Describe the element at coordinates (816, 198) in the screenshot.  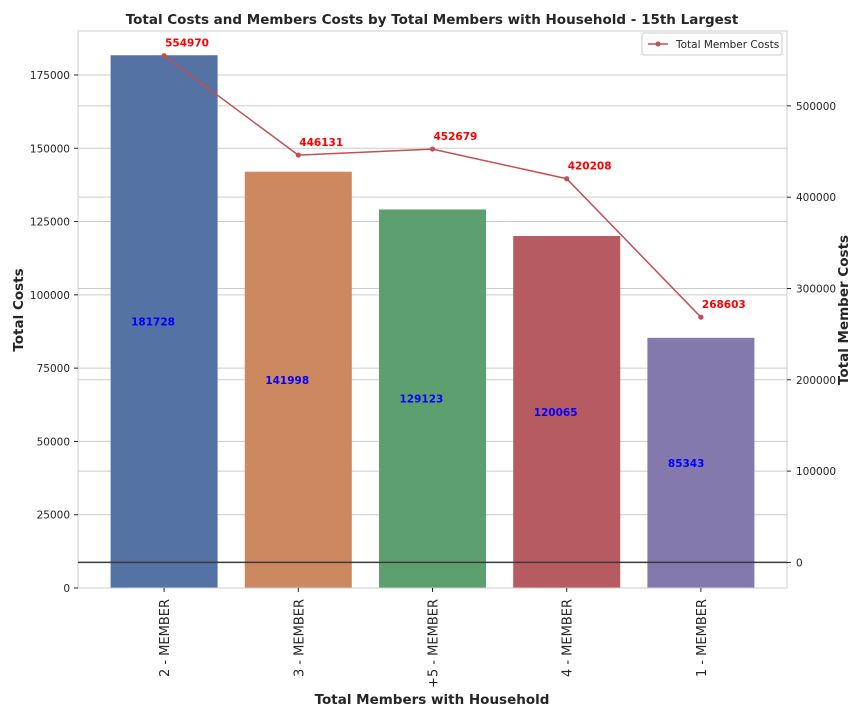
I see `y-right-tick-label-4: 400000` at that location.